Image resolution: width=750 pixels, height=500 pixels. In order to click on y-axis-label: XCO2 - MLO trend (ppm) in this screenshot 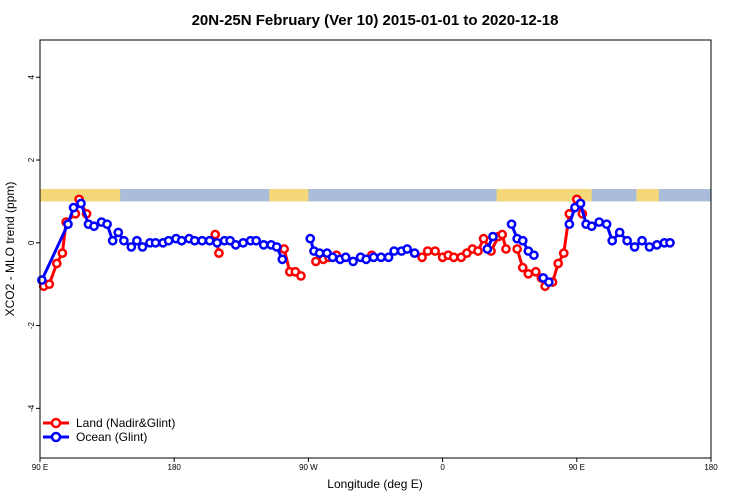, I will do `click(10, 249)`.